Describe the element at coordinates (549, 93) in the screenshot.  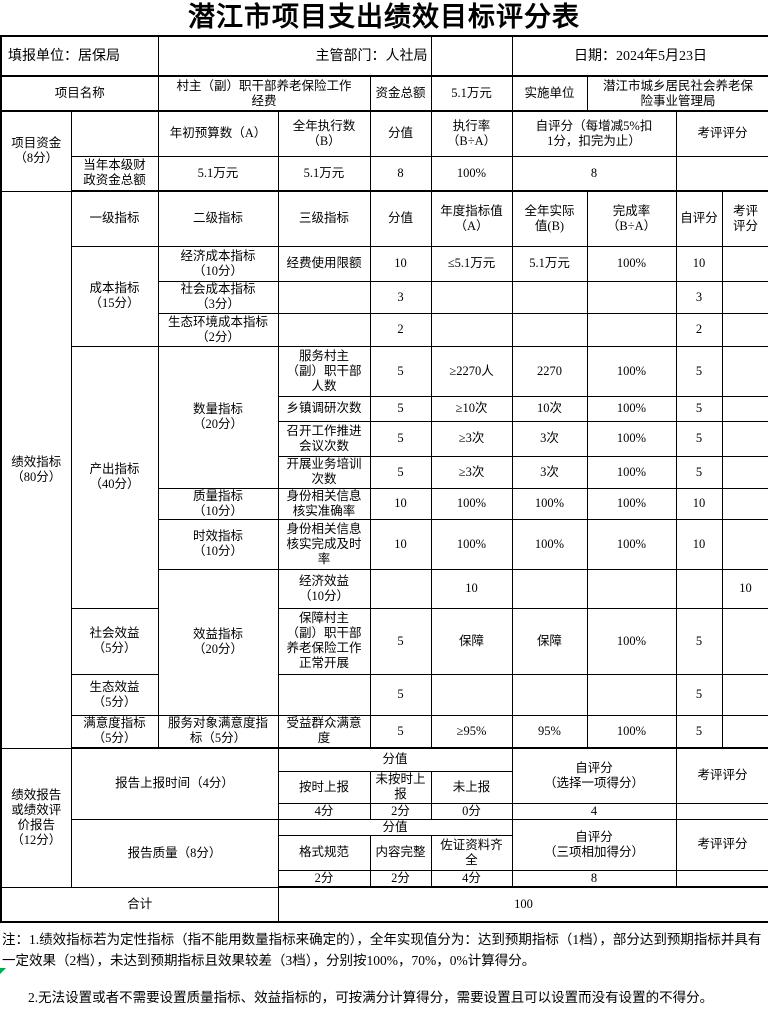
I see `impl-unit-label: 实施单位` at that location.